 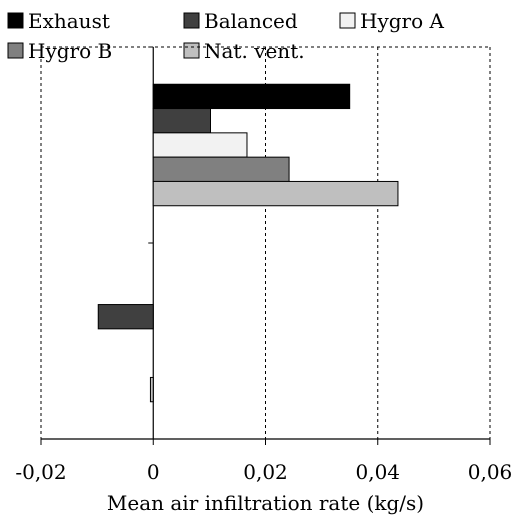 What do you see at coordinates (265, 503) in the screenshot?
I see `x-axis-title: Mean air infiltration rate (kg/s)` at bounding box center [265, 503].